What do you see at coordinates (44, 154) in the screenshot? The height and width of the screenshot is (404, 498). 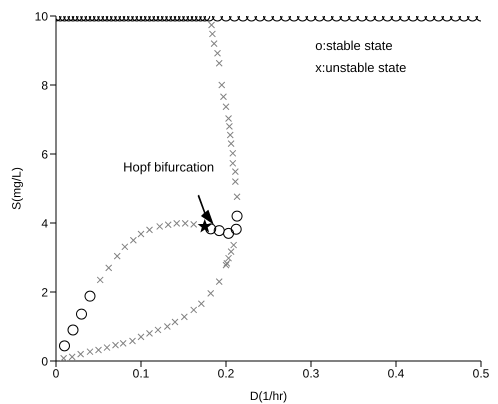 I see `y-tick-label: 6` at bounding box center [44, 154].